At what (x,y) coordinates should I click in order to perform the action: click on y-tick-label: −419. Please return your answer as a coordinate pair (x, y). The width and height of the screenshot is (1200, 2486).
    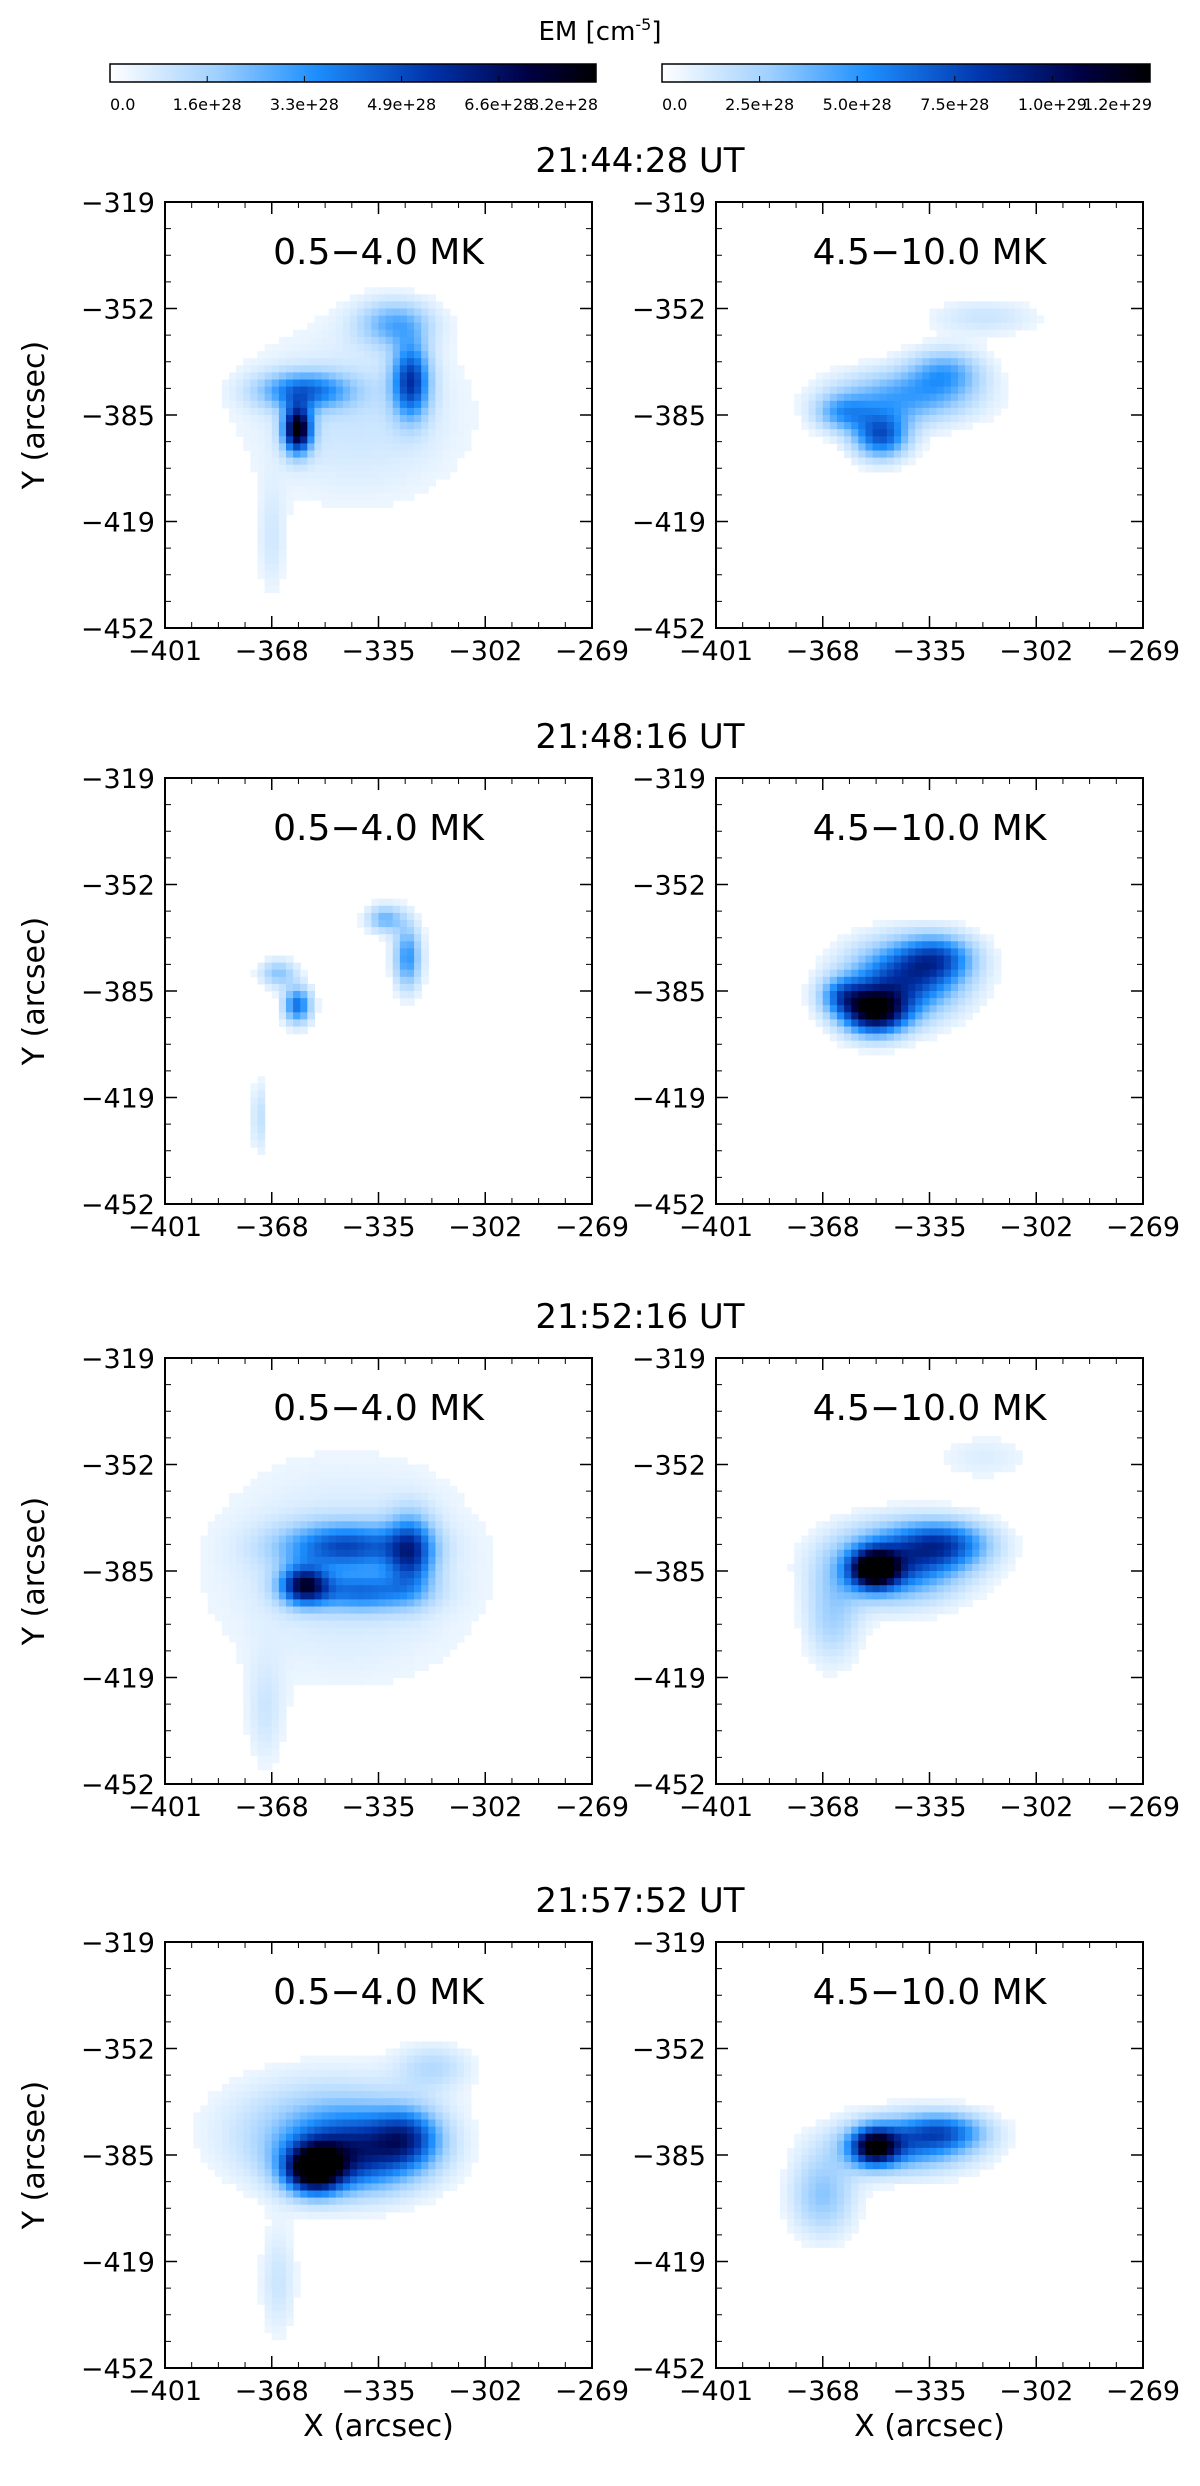
    Looking at the image, I should click on (118, 523).